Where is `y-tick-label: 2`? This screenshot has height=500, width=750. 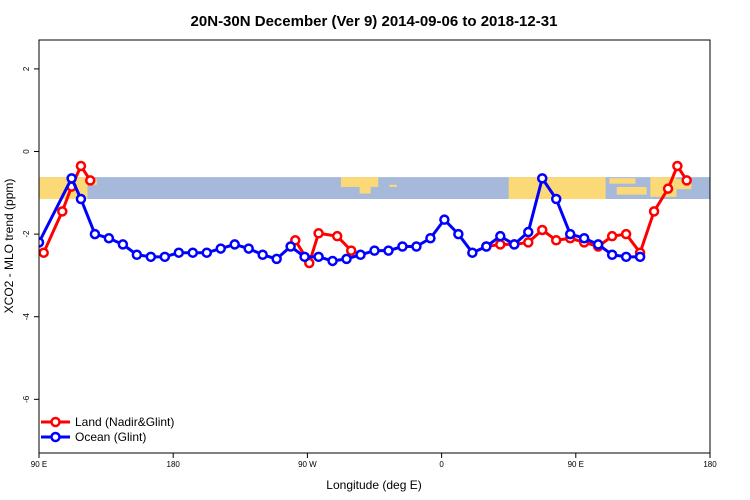 y-tick-label: 2 is located at coordinates (26, 68).